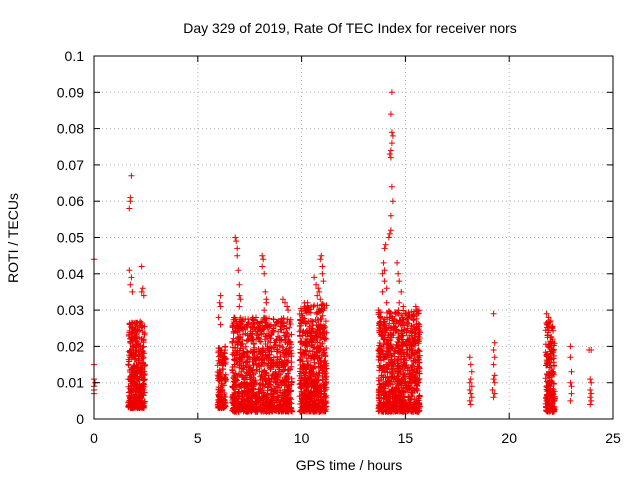 This screenshot has height=480, width=640. What do you see at coordinates (70, 310) in the screenshot?
I see `y-tick-label: 0.03` at bounding box center [70, 310].